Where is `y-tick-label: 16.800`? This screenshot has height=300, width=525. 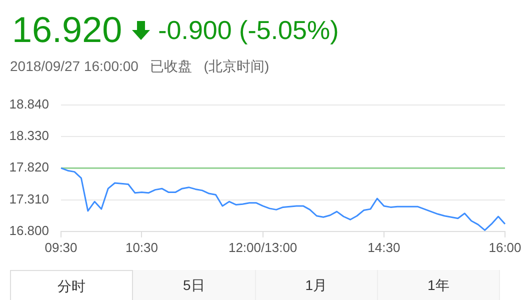
y-tick-label: 16.800 is located at coordinates (29, 230).